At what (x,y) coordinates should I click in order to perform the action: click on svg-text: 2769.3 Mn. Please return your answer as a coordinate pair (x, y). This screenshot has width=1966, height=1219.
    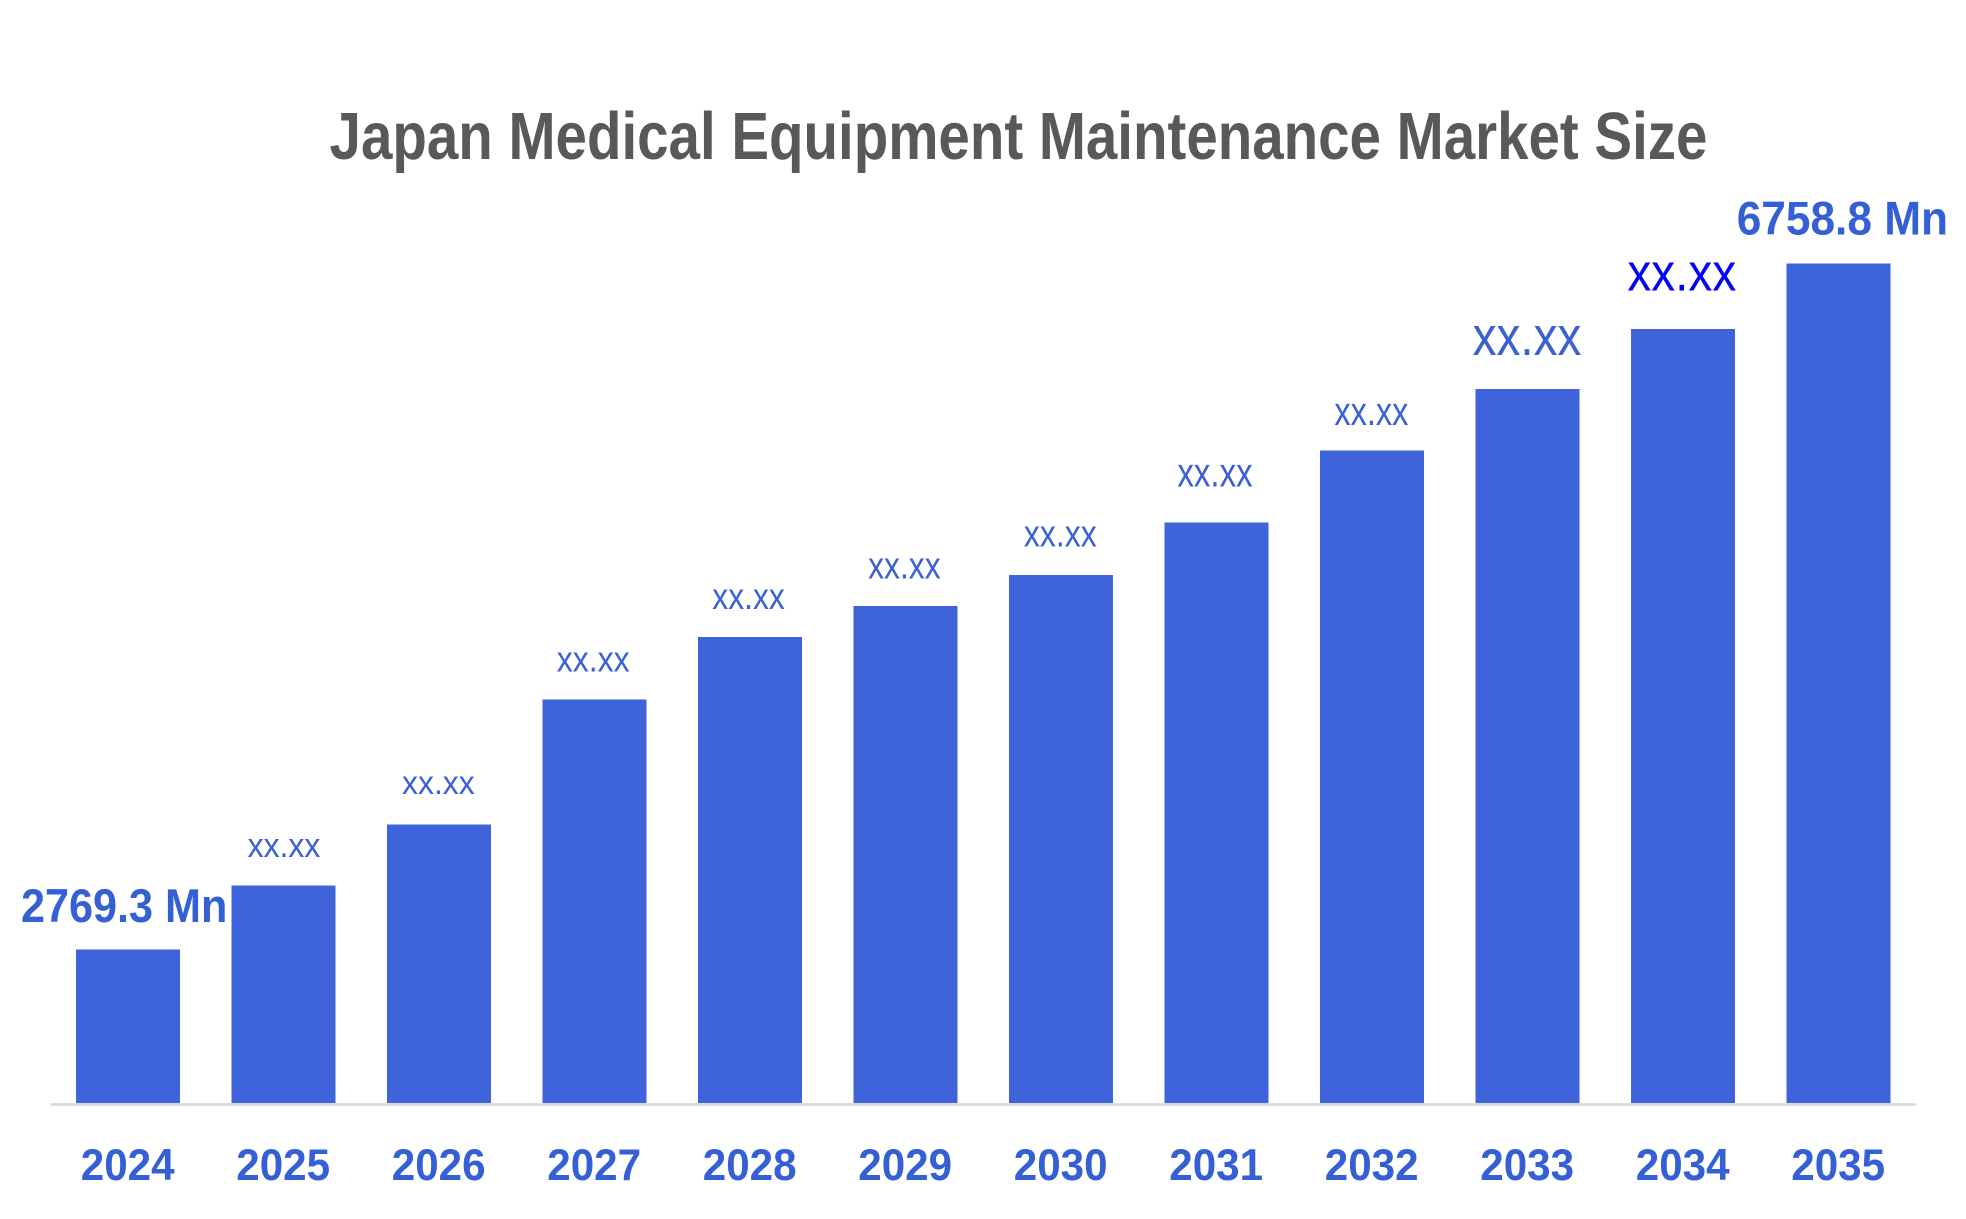
    Looking at the image, I should click on (124, 906).